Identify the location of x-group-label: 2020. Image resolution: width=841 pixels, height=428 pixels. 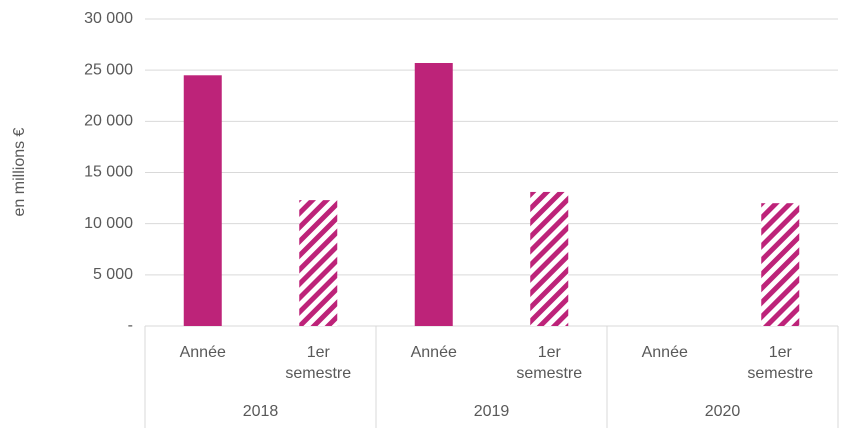
(722, 411).